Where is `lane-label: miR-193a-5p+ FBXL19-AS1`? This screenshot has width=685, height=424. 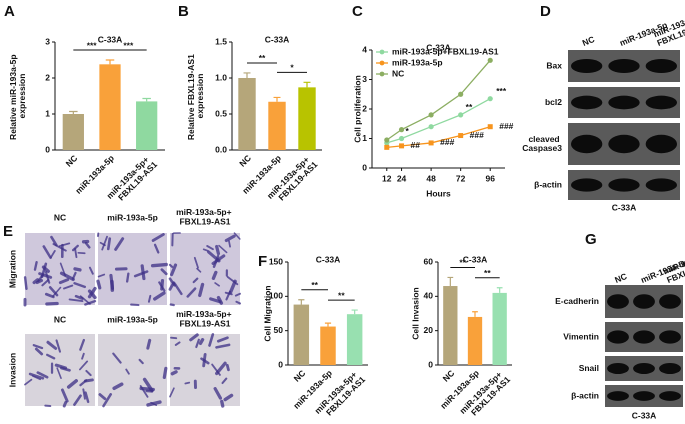
lane-label: miR-193a-5p+ FBXL19-AS1 is located at coordinates (668, 29).